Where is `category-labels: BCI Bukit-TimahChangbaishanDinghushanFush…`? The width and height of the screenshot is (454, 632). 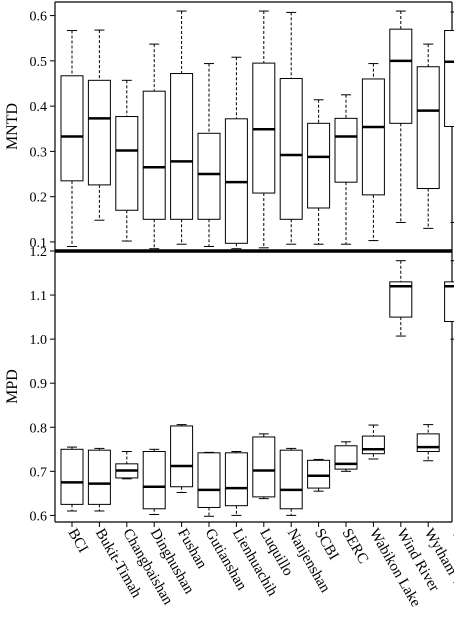
category-labels: BCI Bukit-TimahChangbaishanDinghushanFush… is located at coordinates (259, 569).